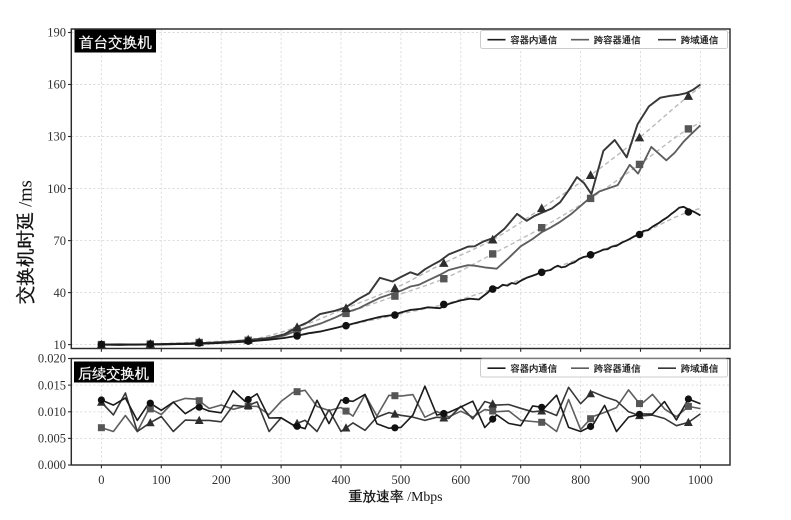 This screenshot has height=520, width=791. I want to click on svg-text: 40, so click(60, 293).